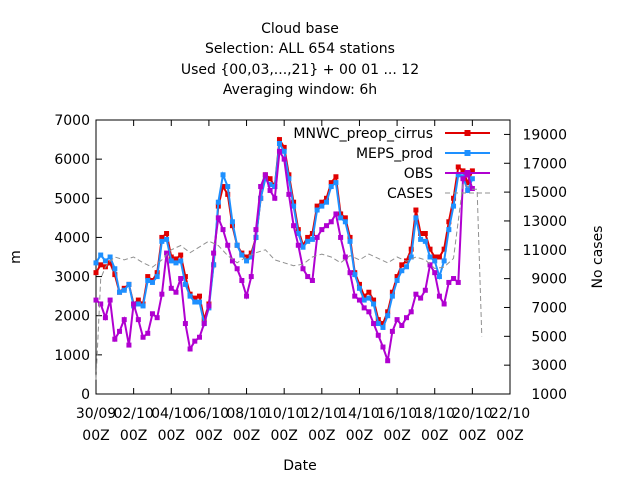 Image resolution: width=640 pixels, height=480 pixels. Describe the element at coordinates (171, 414) in the screenshot. I see `x-tick-label-date: 04/10` at that location.